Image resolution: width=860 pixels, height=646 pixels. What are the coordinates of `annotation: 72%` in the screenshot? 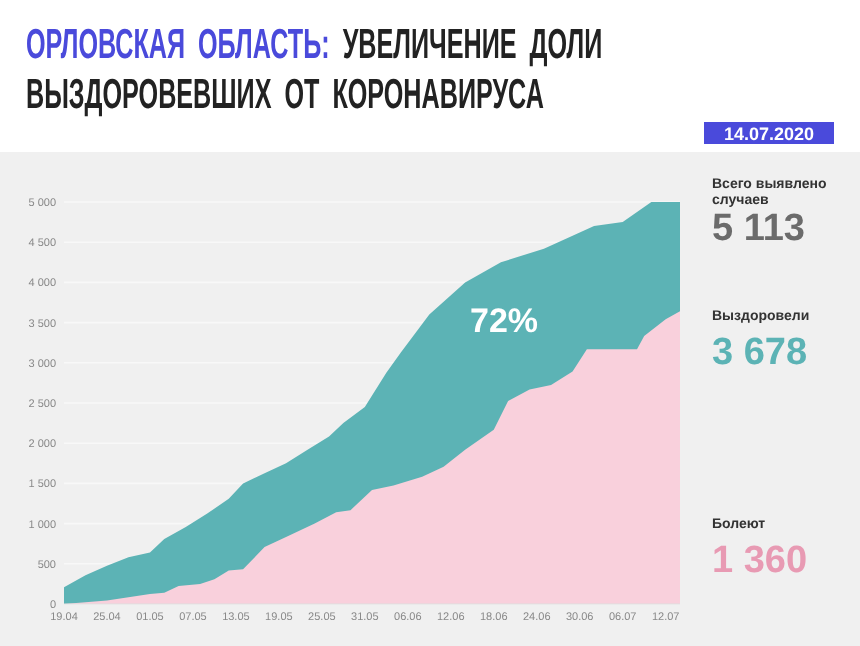 It's located at (504, 321).